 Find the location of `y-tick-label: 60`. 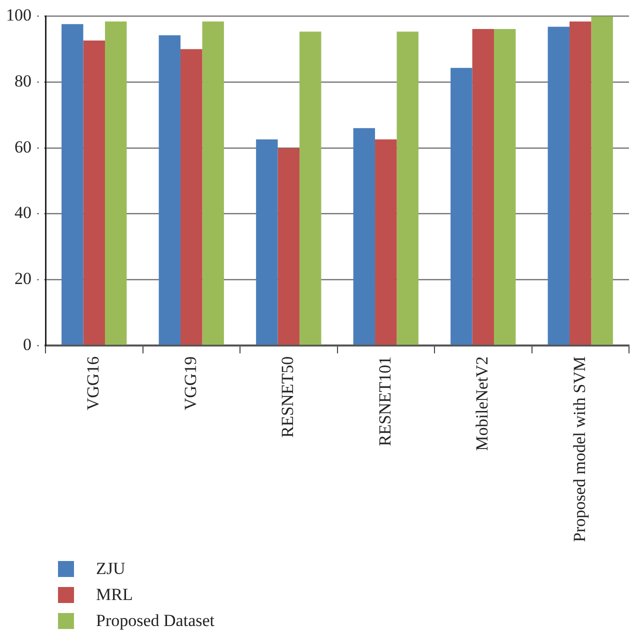

y-tick-label: 60 is located at coordinates (23, 146).